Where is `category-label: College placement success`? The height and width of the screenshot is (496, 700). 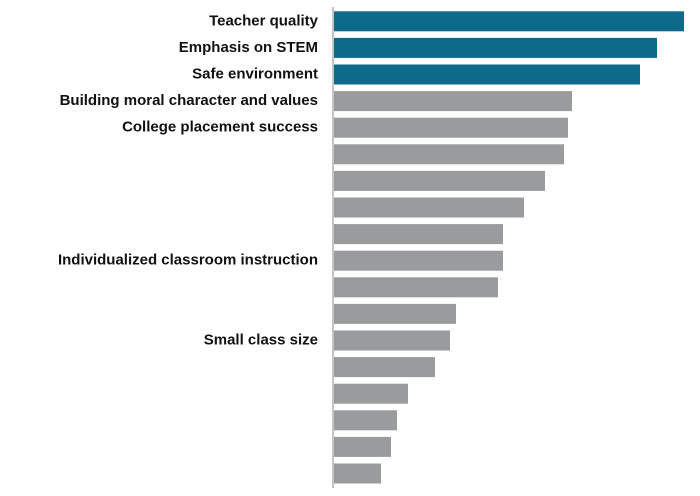
category-label: College placement success is located at coordinates (220, 127).